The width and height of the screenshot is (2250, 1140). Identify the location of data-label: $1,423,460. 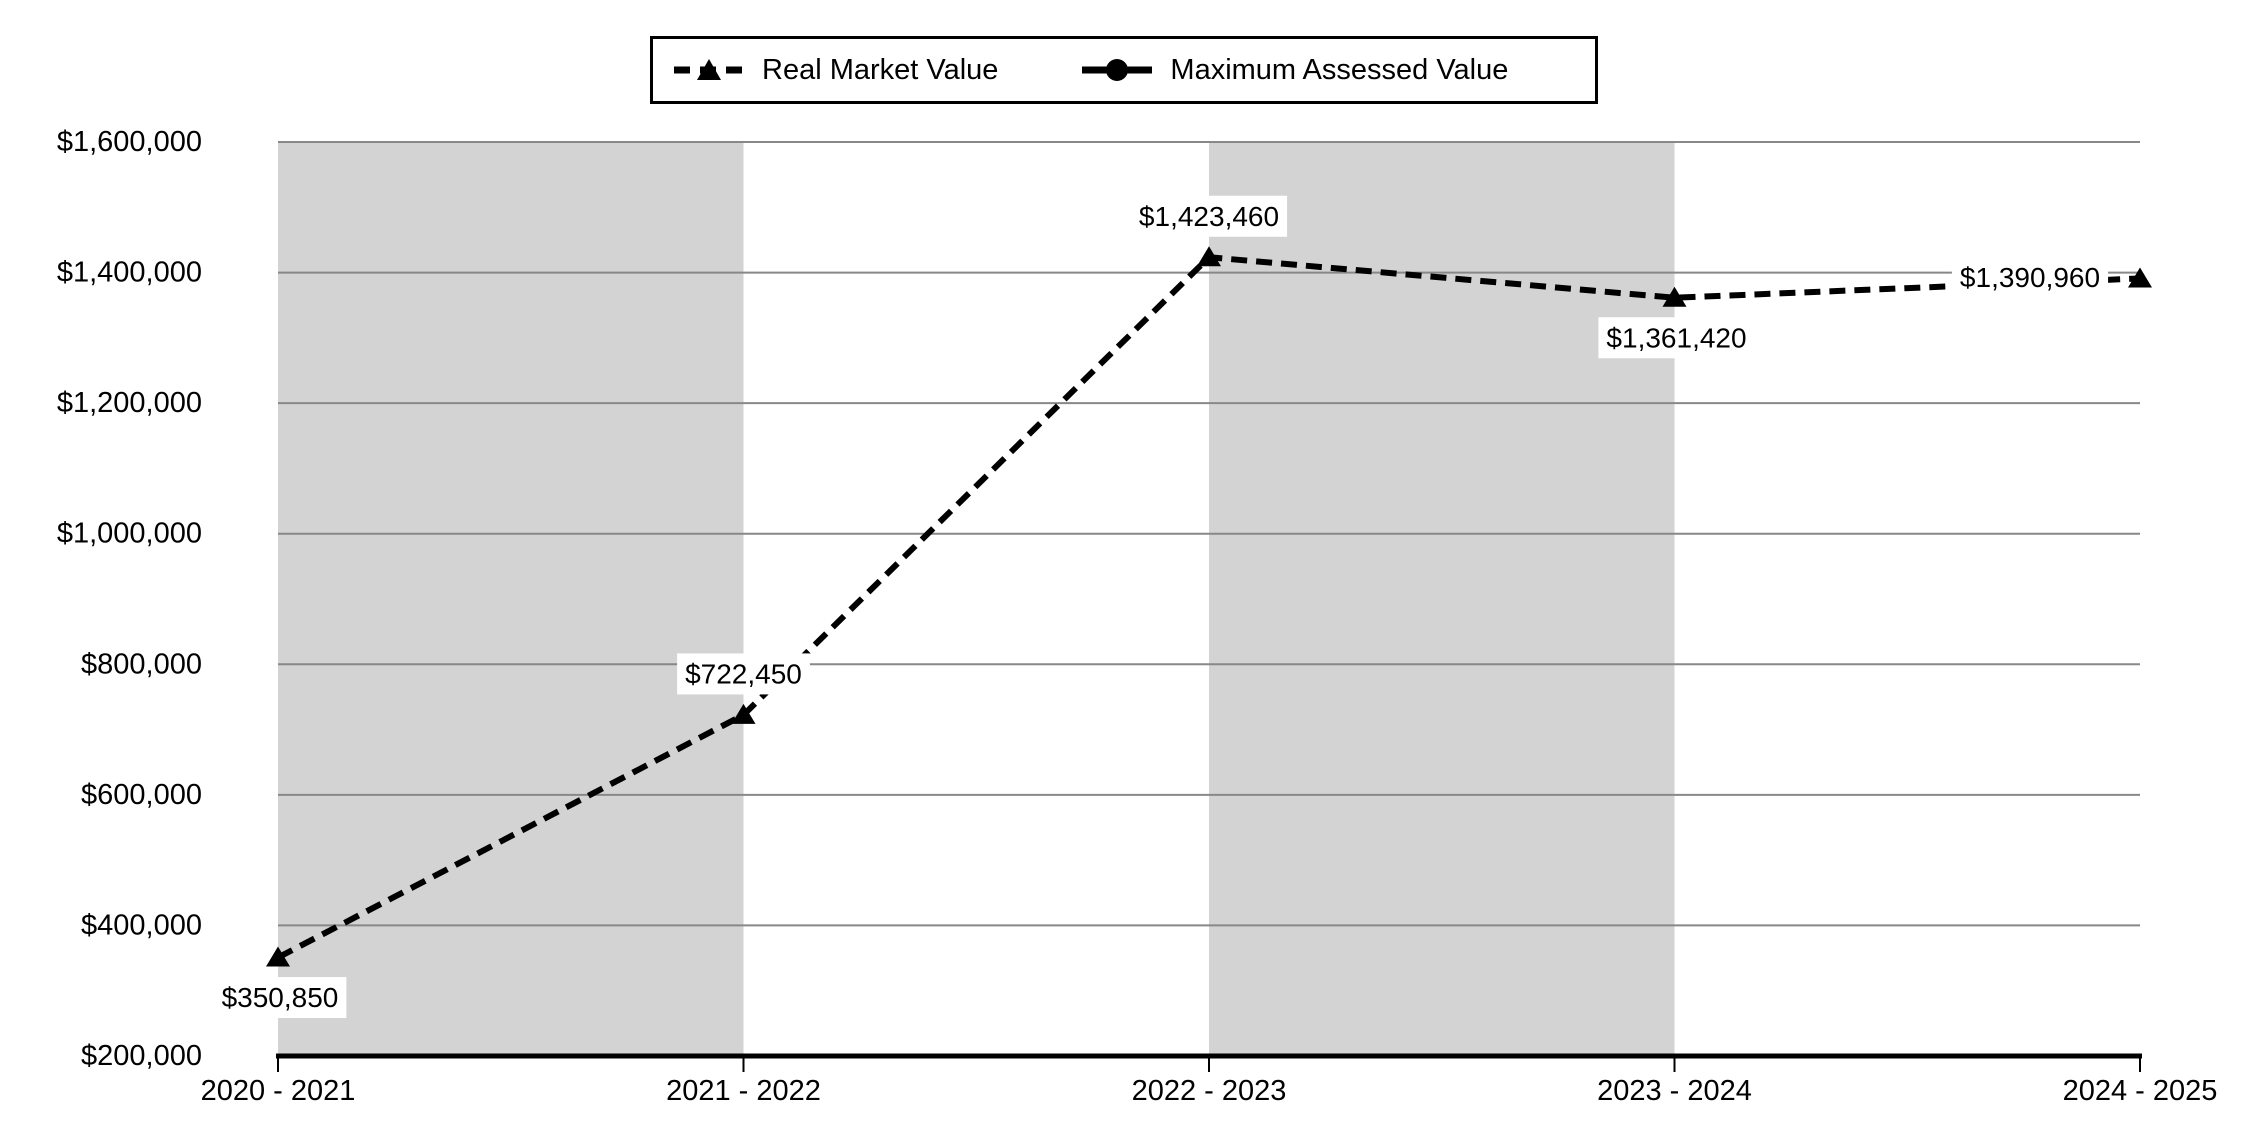
(1209, 216).